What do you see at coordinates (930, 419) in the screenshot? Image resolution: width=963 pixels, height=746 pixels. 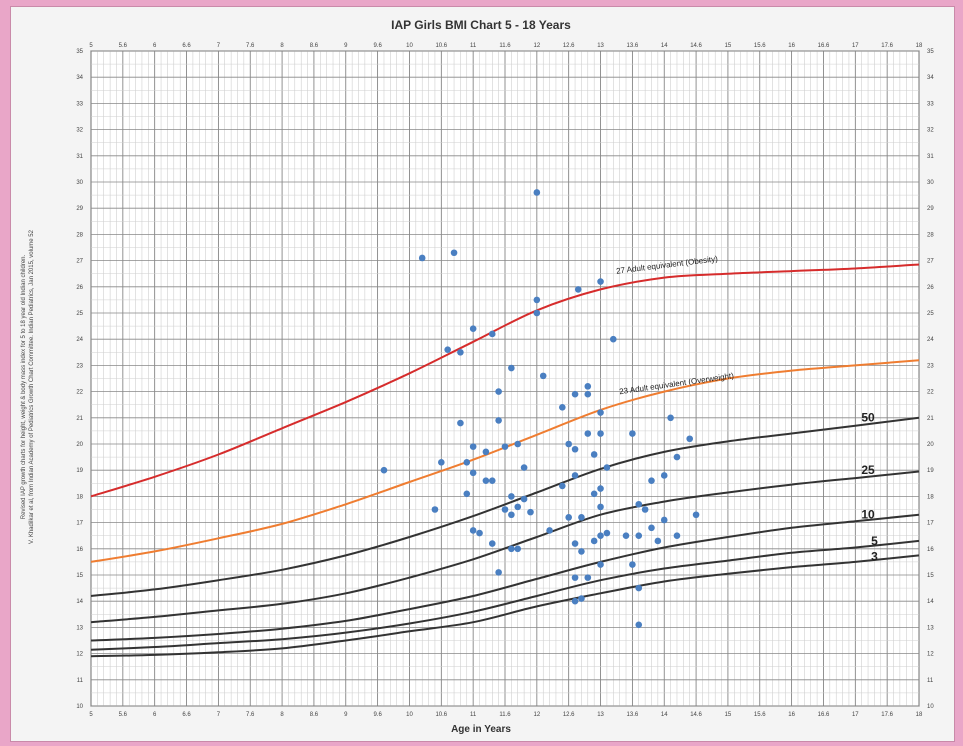 I see `y-tick-label-right: 21` at bounding box center [930, 419].